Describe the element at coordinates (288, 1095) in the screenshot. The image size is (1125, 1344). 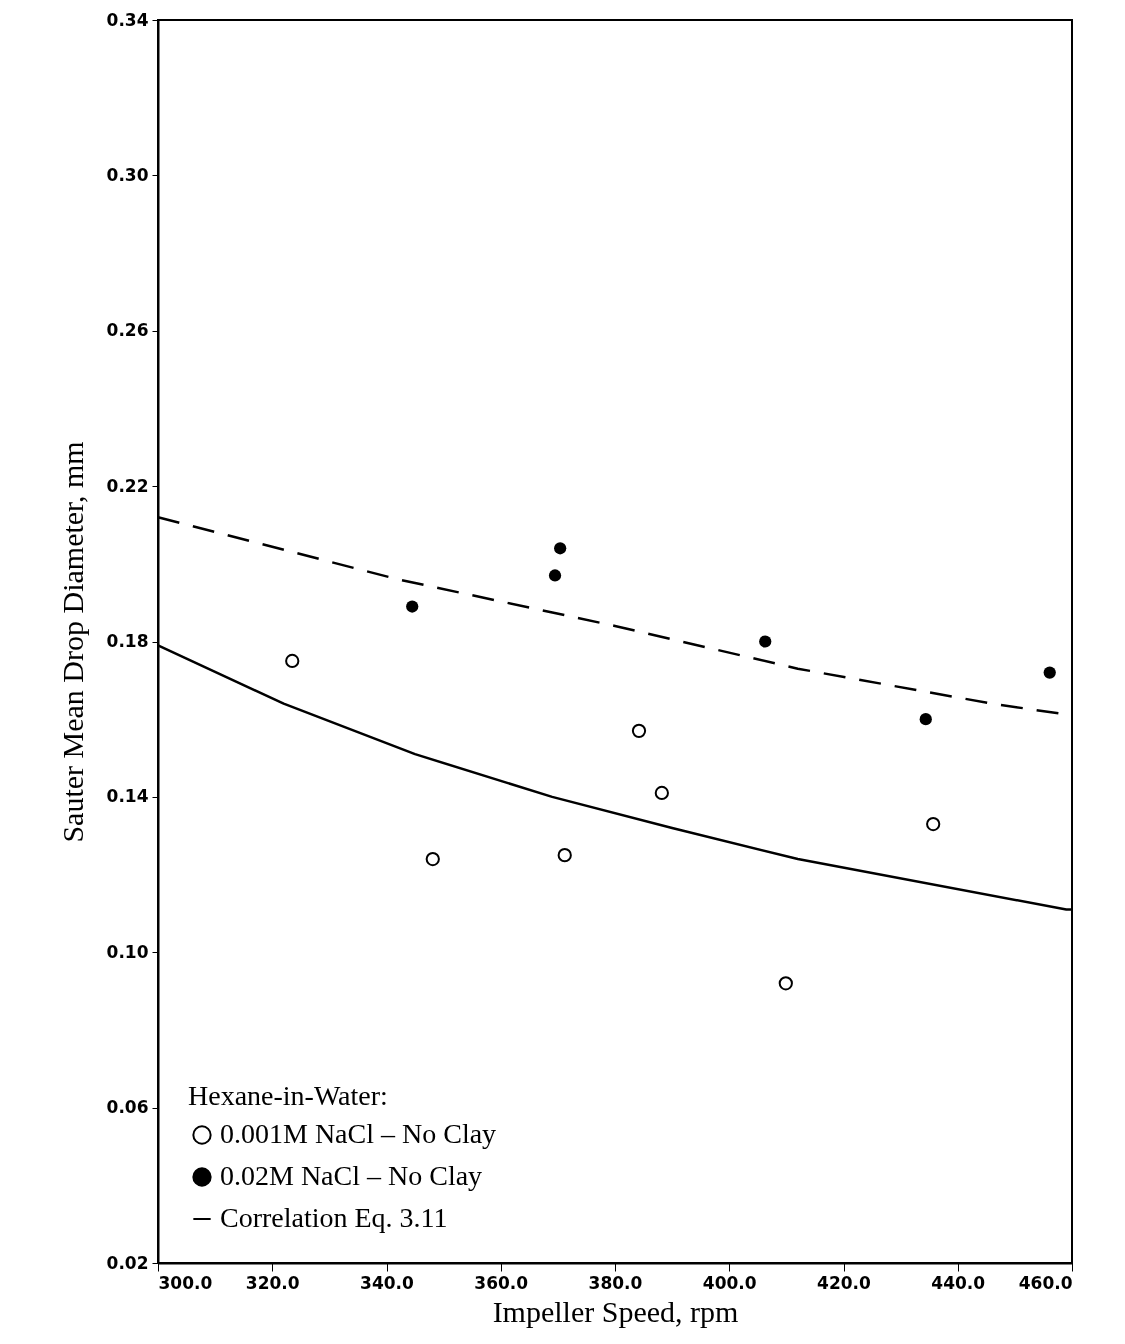
I see `legend-title: Hexane-in-Water:` at that location.